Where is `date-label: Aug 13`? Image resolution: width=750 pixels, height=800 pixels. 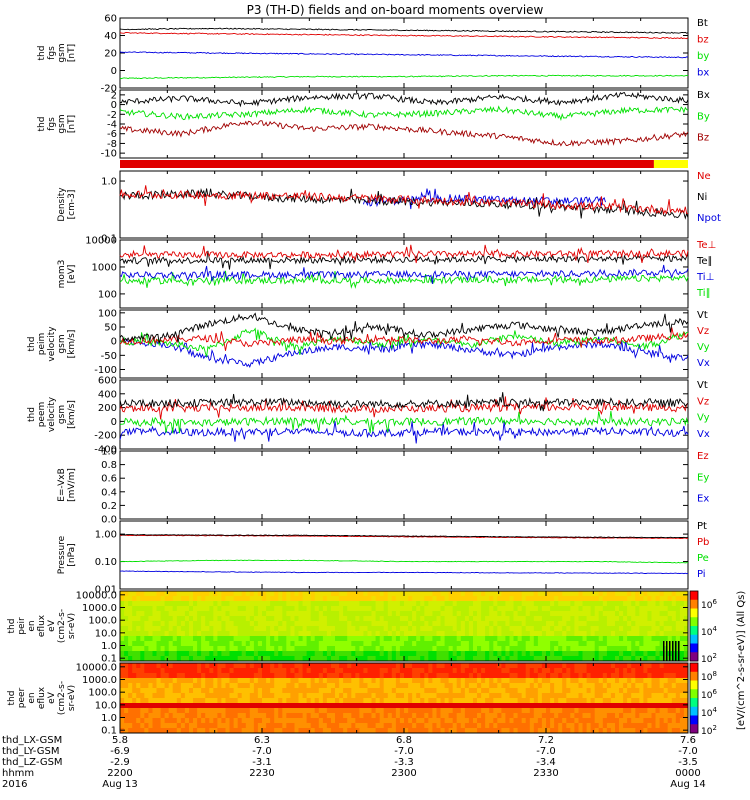
date-label: Aug 13 is located at coordinates (119, 784).